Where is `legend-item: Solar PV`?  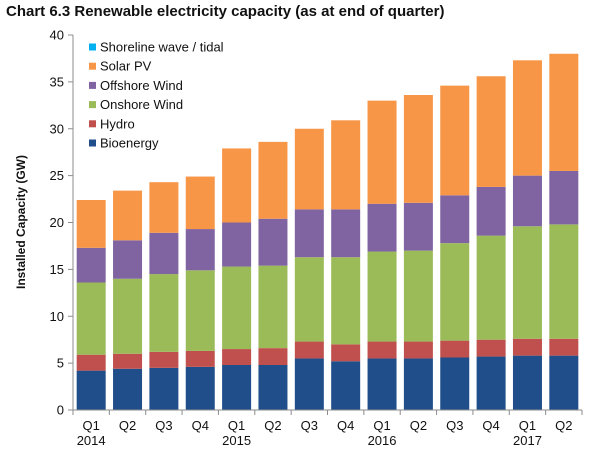 legend-item: Solar PV is located at coordinates (120, 66).